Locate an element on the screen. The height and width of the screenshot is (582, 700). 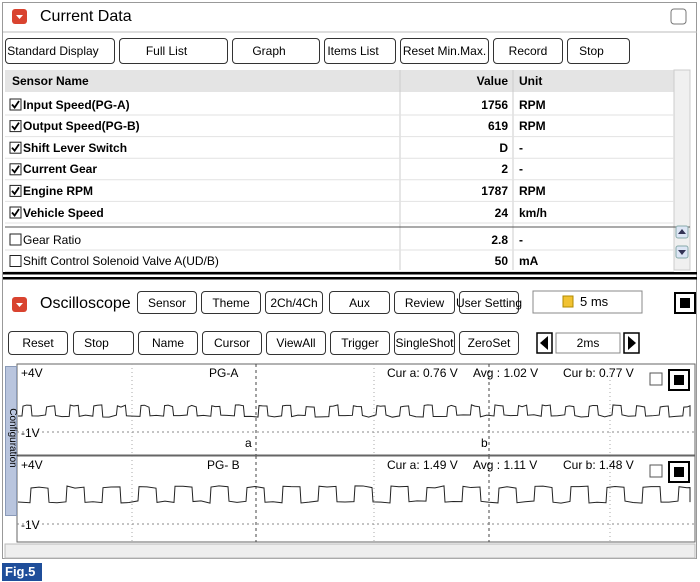
sensor-name: Gear Ratio is located at coordinates (52, 239).